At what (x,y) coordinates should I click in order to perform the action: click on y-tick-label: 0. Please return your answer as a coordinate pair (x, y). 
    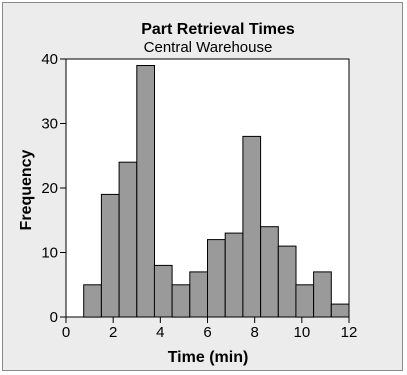
    Looking at the image, I should click on (54, 317).